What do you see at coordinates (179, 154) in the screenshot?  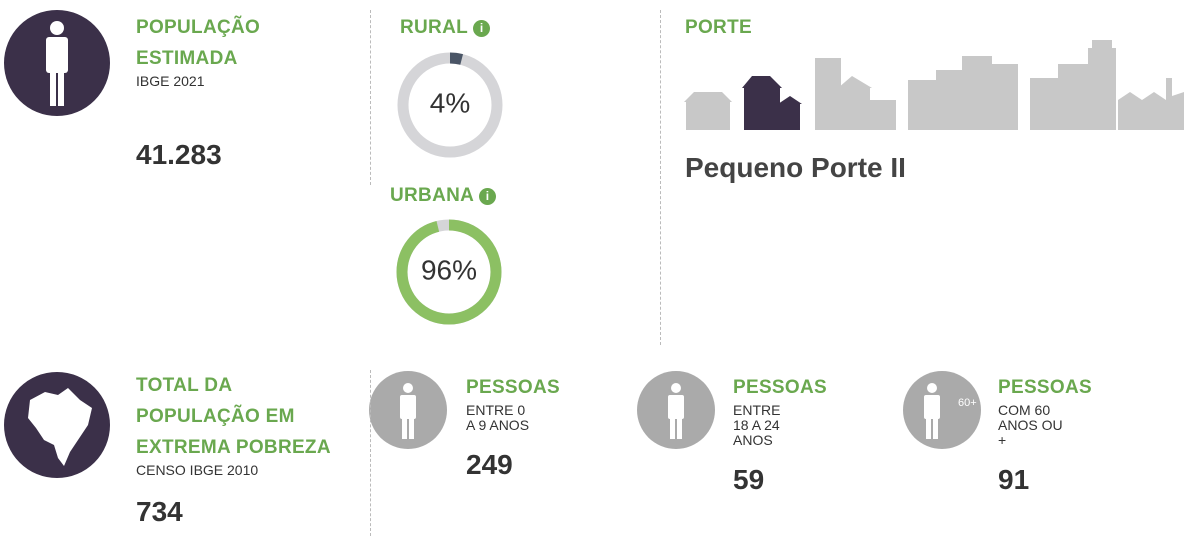 I see `value: 41.283` at bounding box center [179, 154].